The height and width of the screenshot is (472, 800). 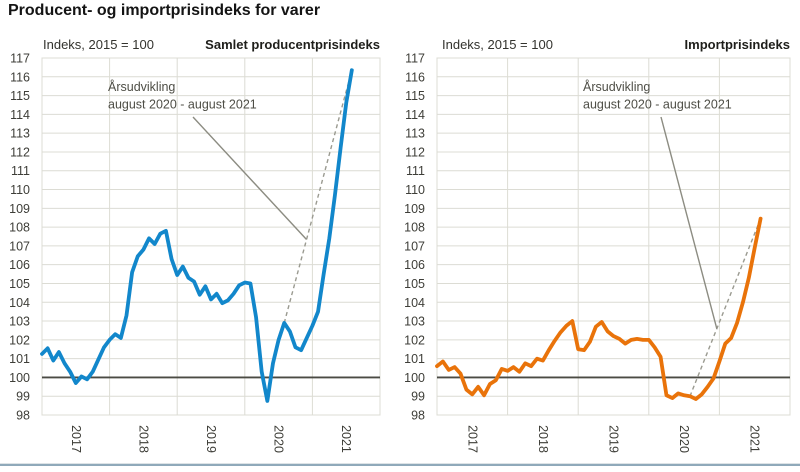 I want to click on left-chart-title: Samlet producentprisindeks, so click(x=292, y=44).